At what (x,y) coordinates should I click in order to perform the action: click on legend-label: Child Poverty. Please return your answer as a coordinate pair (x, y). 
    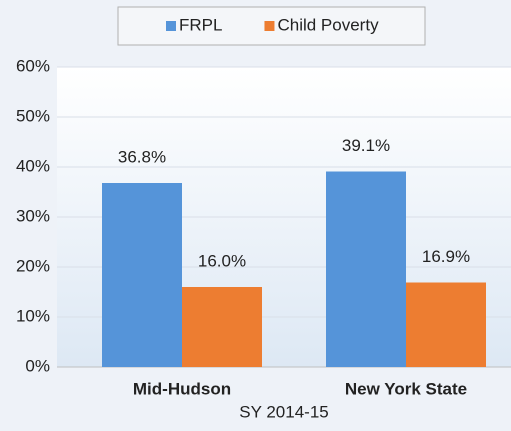
    Looking at the image, I should click on (328, 24).